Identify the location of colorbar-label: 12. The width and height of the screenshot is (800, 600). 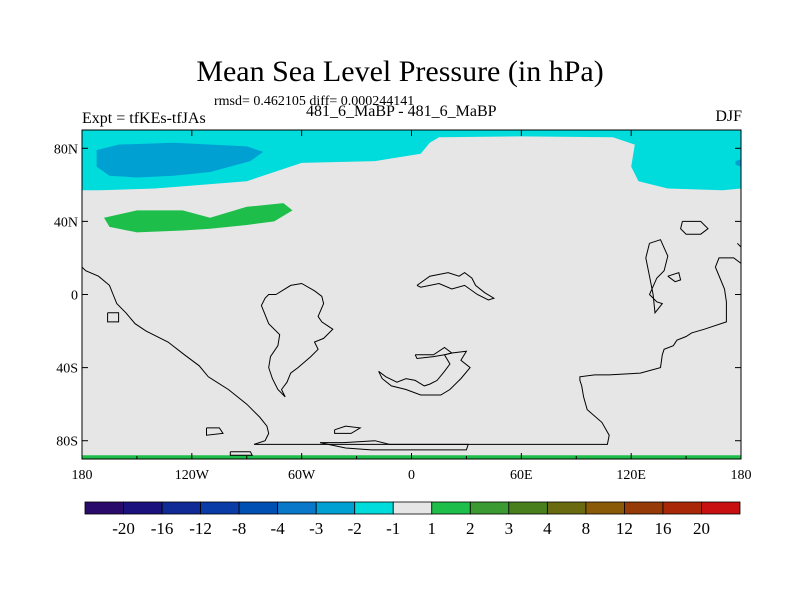
(624, 528).